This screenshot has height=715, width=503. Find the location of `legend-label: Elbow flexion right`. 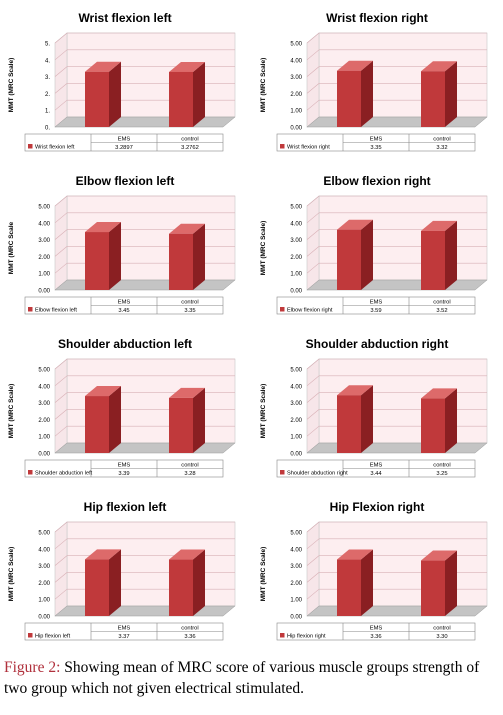

legend-label: Elbow flexion right is located at coordinates (310, 311).